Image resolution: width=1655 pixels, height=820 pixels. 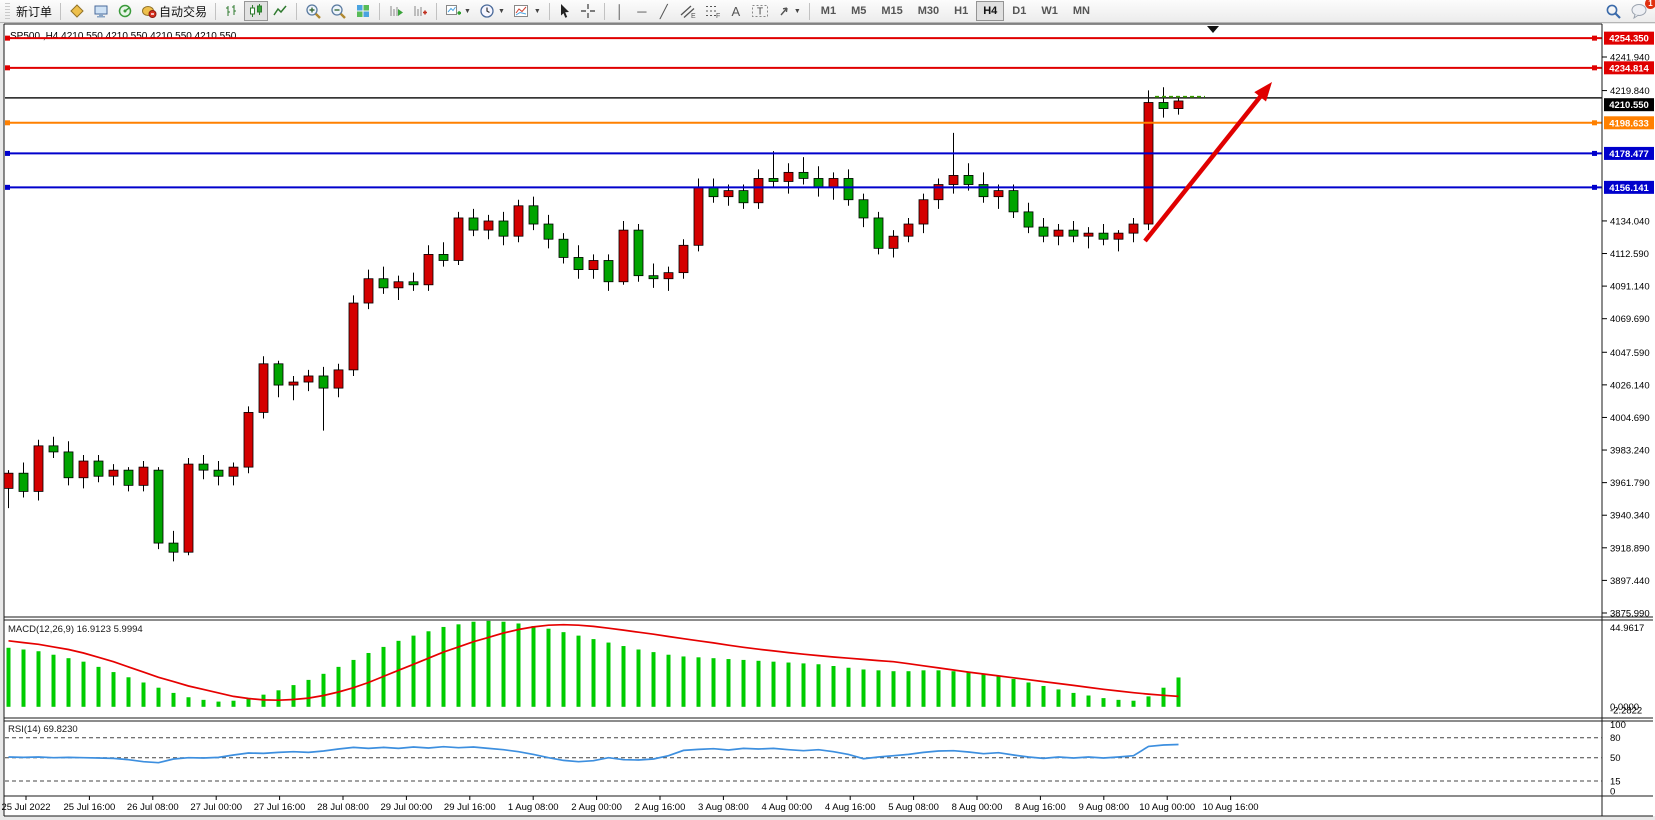 I want to click on tile-windows-icon, so click(x=363, y=11).